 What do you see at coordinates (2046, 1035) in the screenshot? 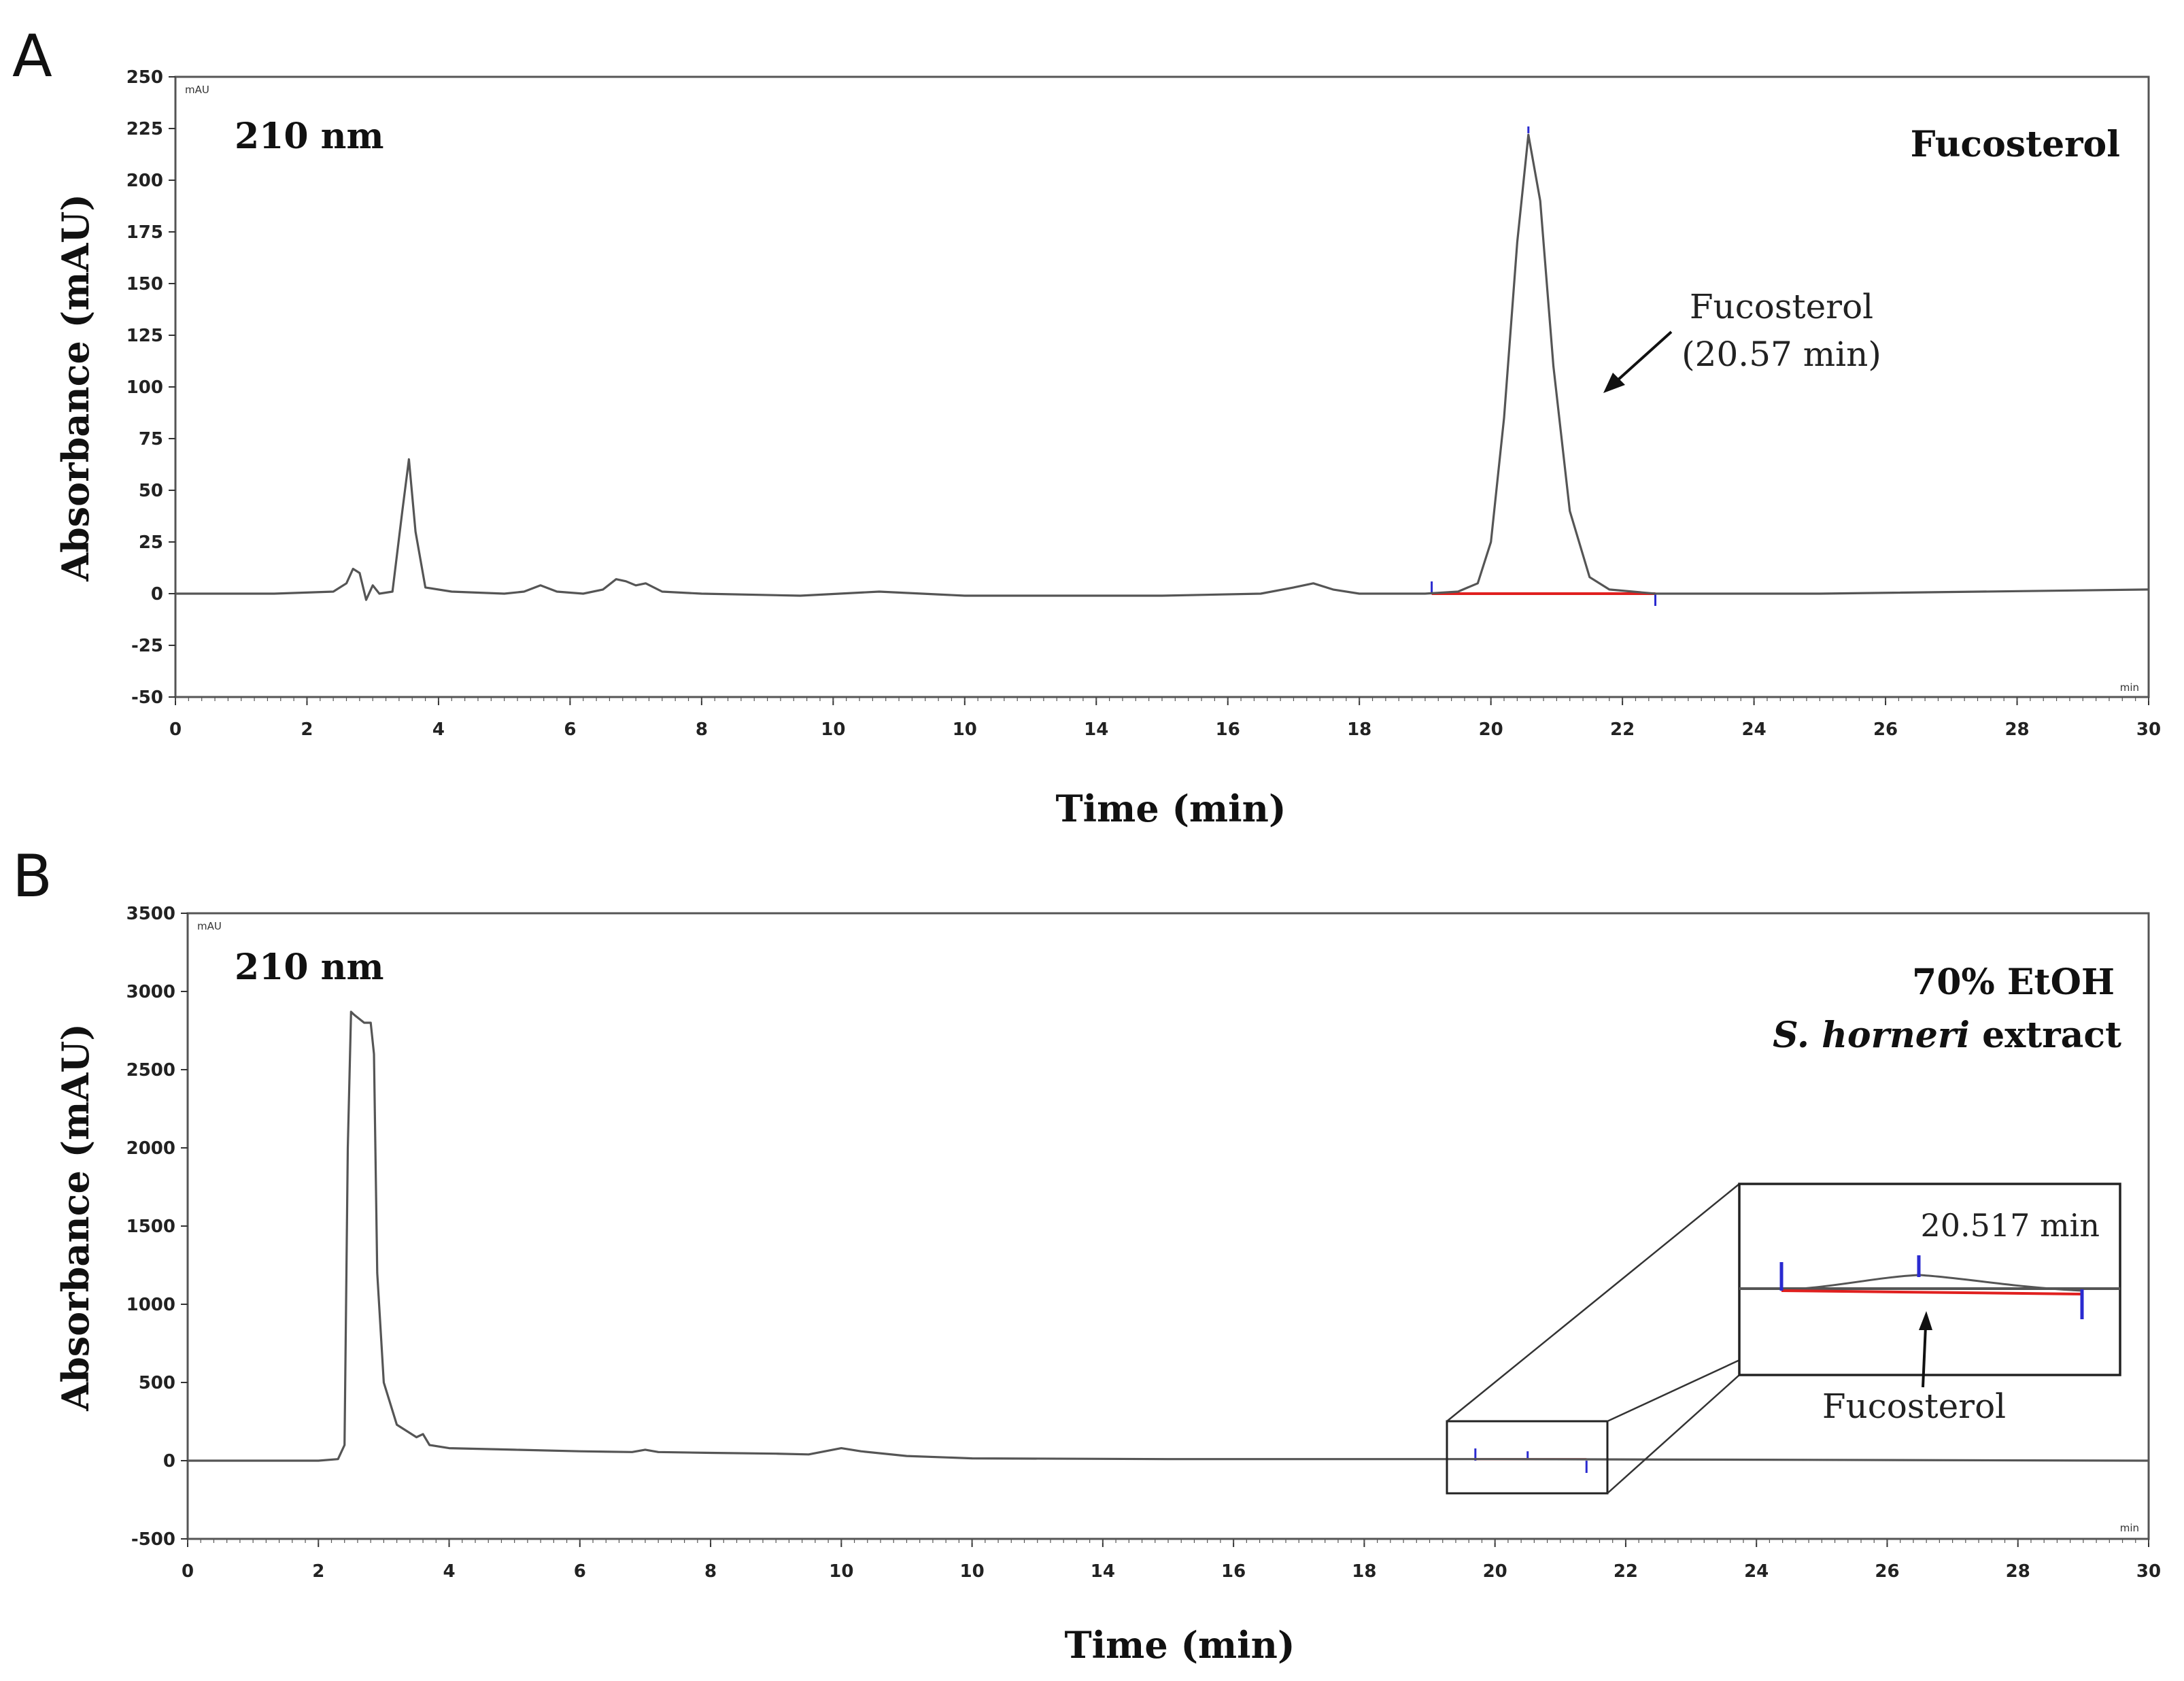
I see `subtitle-rest: extract` at bounding box center [2046, 1035].